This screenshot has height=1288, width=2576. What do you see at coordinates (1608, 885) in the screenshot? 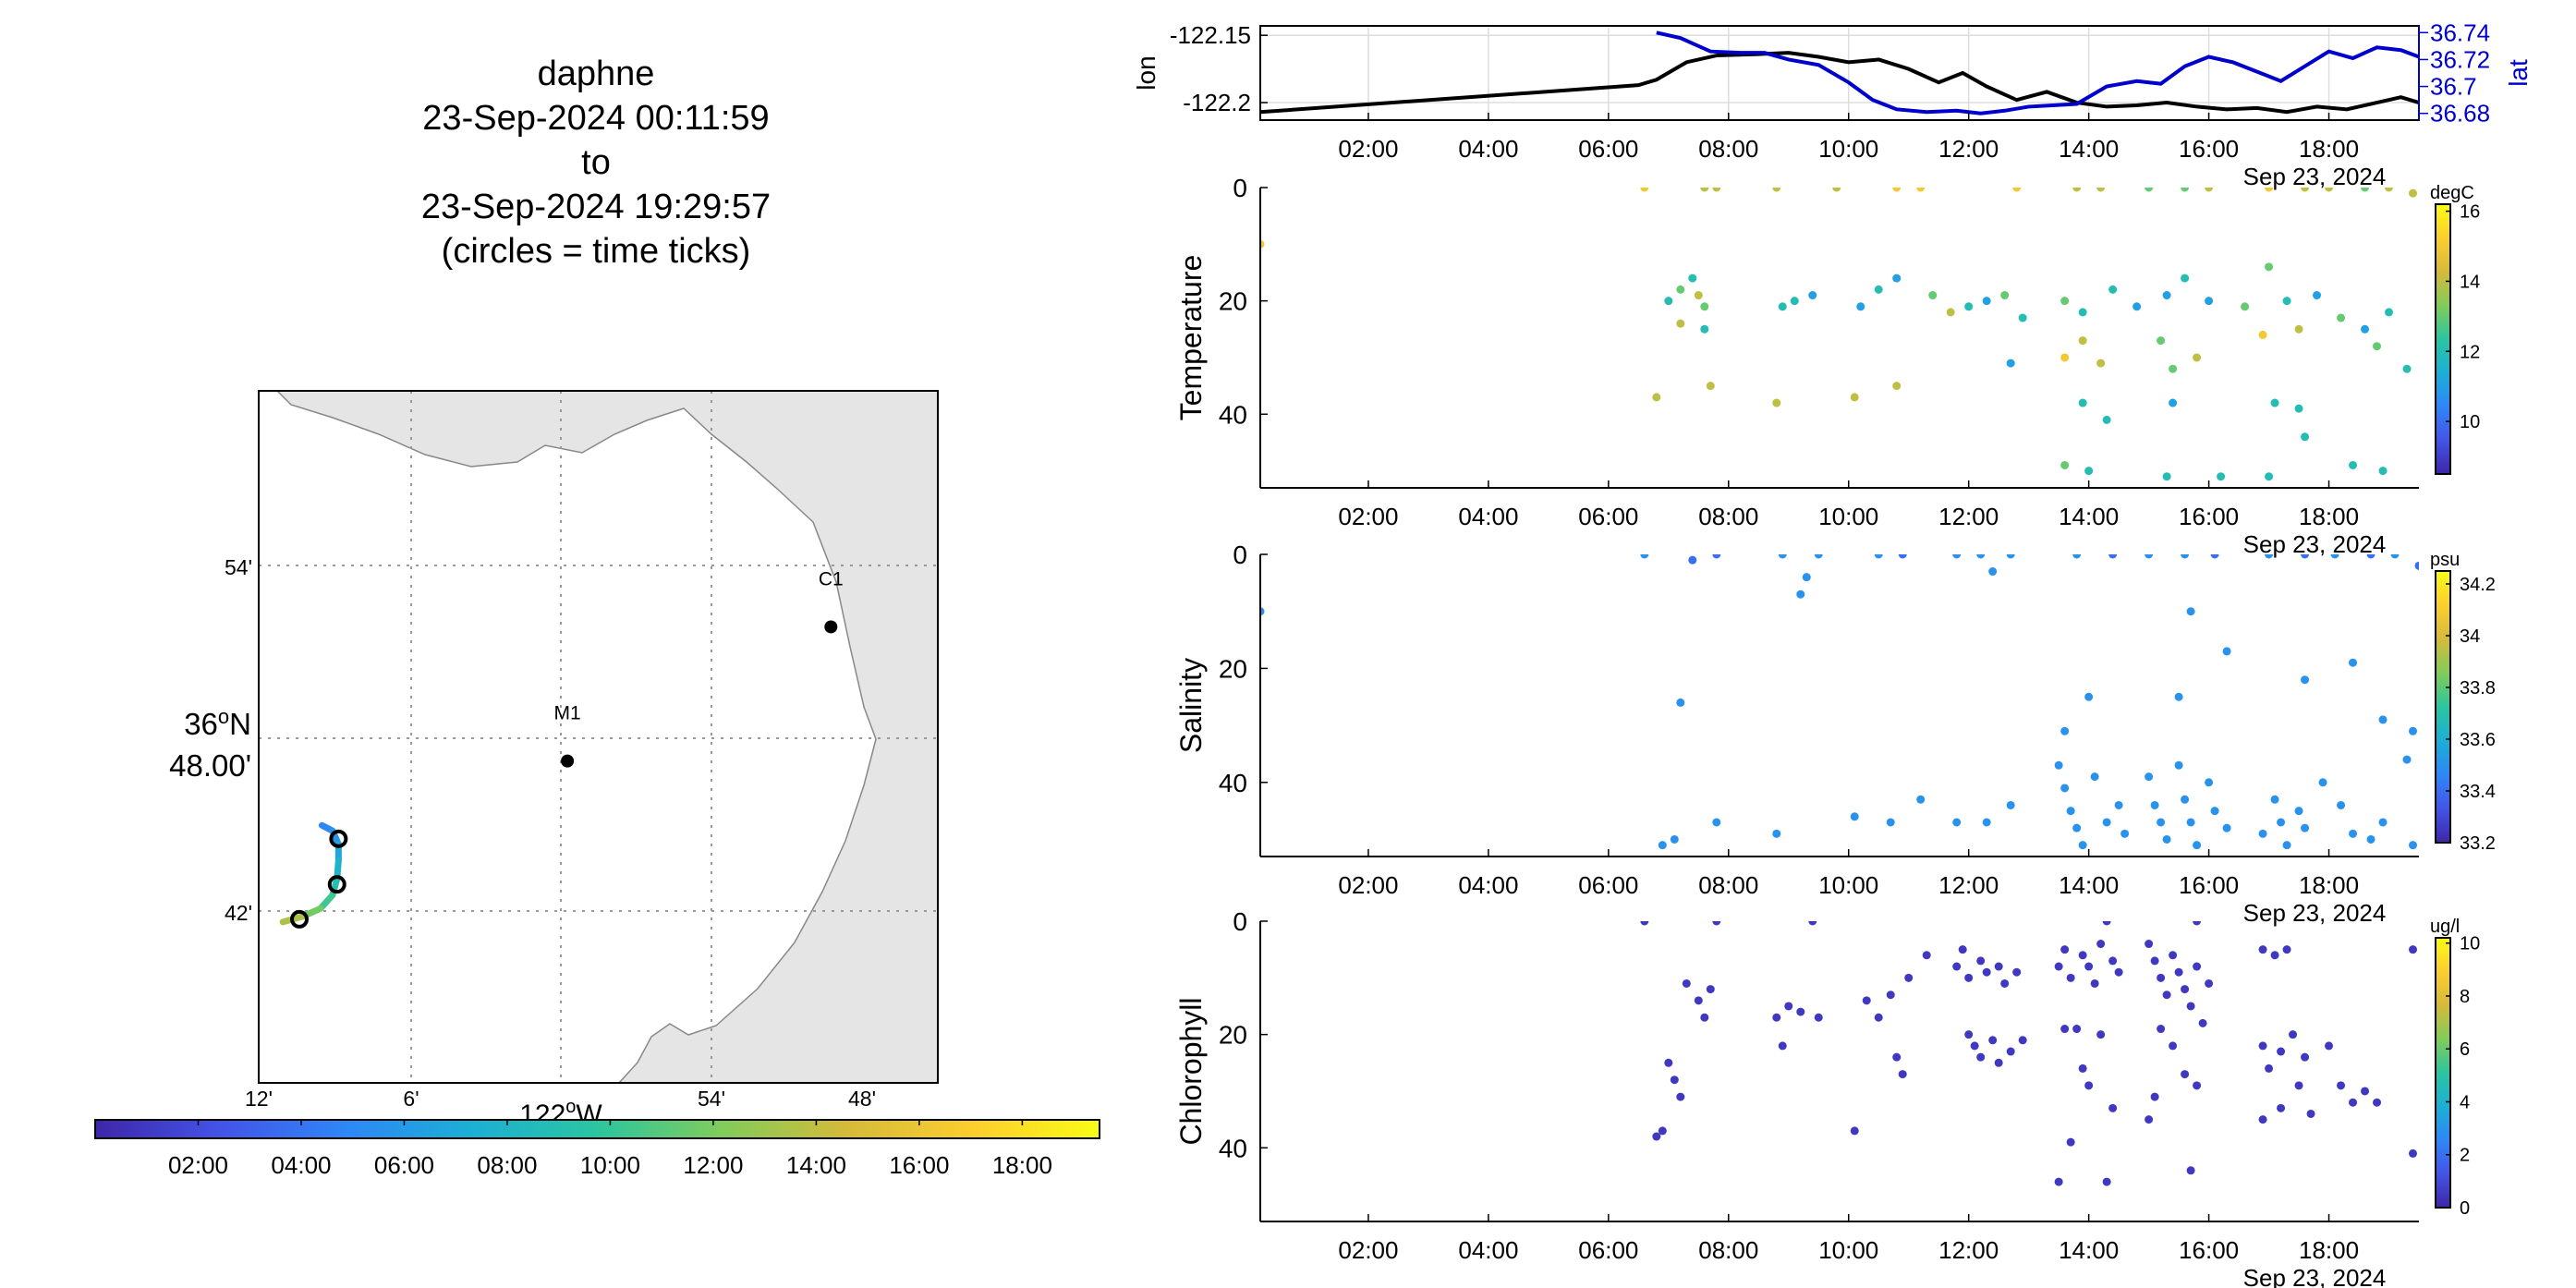
I see `salinity-xaxis-label-2: 06:00` at bounding box center [1608, 885].